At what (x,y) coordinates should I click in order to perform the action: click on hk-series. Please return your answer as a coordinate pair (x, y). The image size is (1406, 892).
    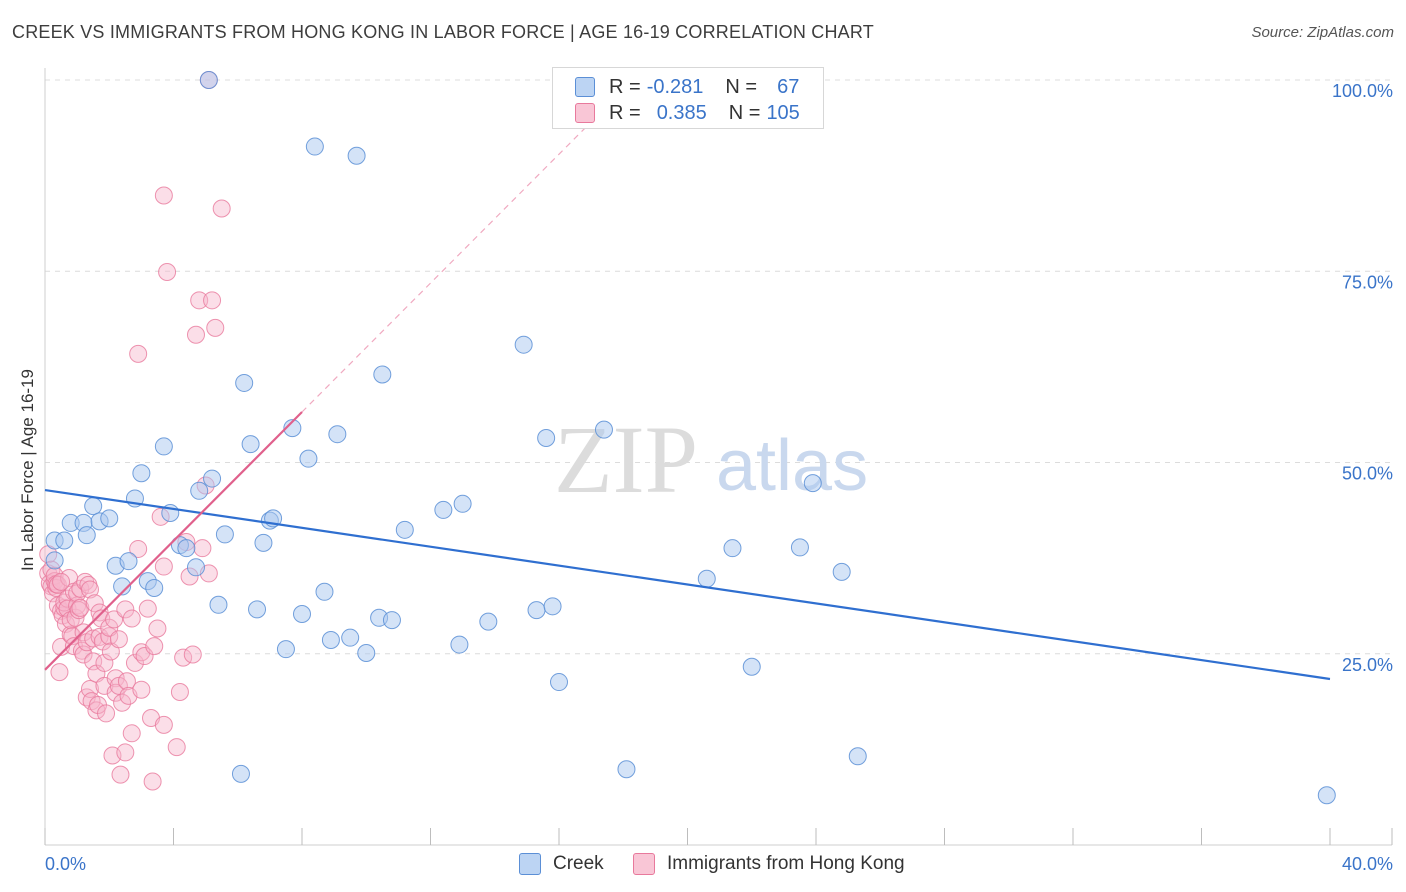
    Looking at the image, I should click on (135, 431).